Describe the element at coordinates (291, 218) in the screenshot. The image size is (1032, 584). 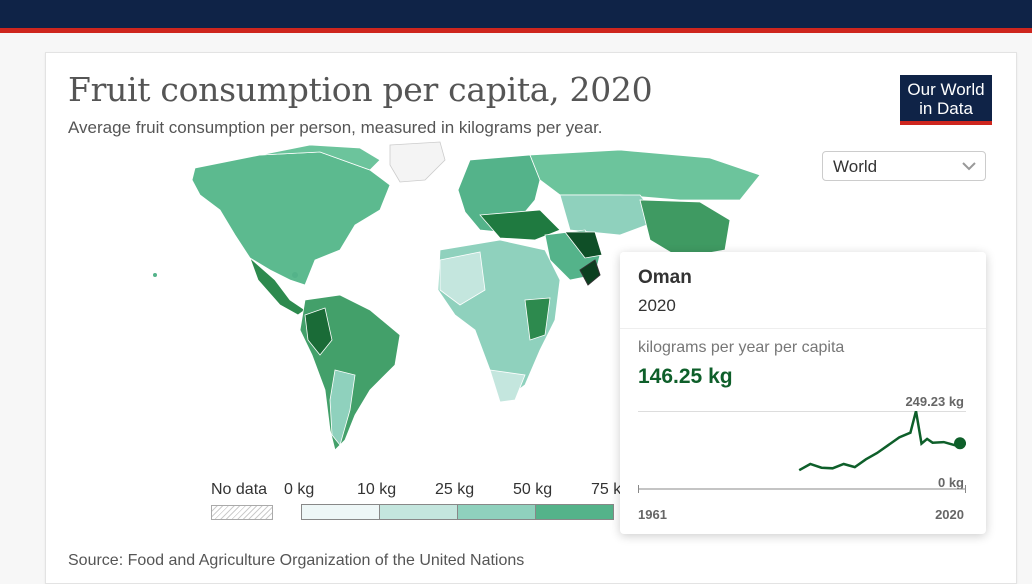
I see `map-region-north-america` at that location.